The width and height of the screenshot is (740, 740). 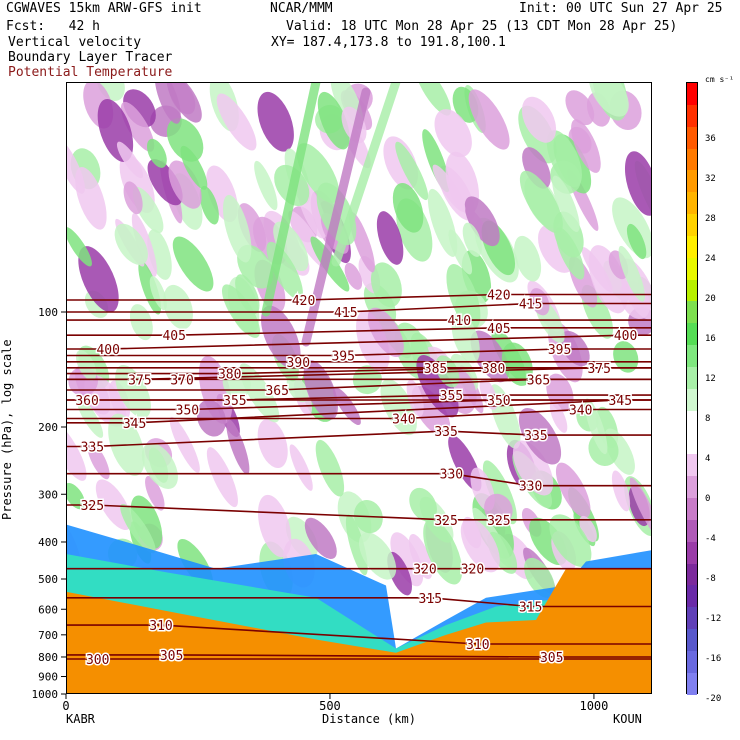 What do you see at coordinates (451, 475) in the screenshot?
I see `theta-contour-label: 330` at bounding box center [451, 475].